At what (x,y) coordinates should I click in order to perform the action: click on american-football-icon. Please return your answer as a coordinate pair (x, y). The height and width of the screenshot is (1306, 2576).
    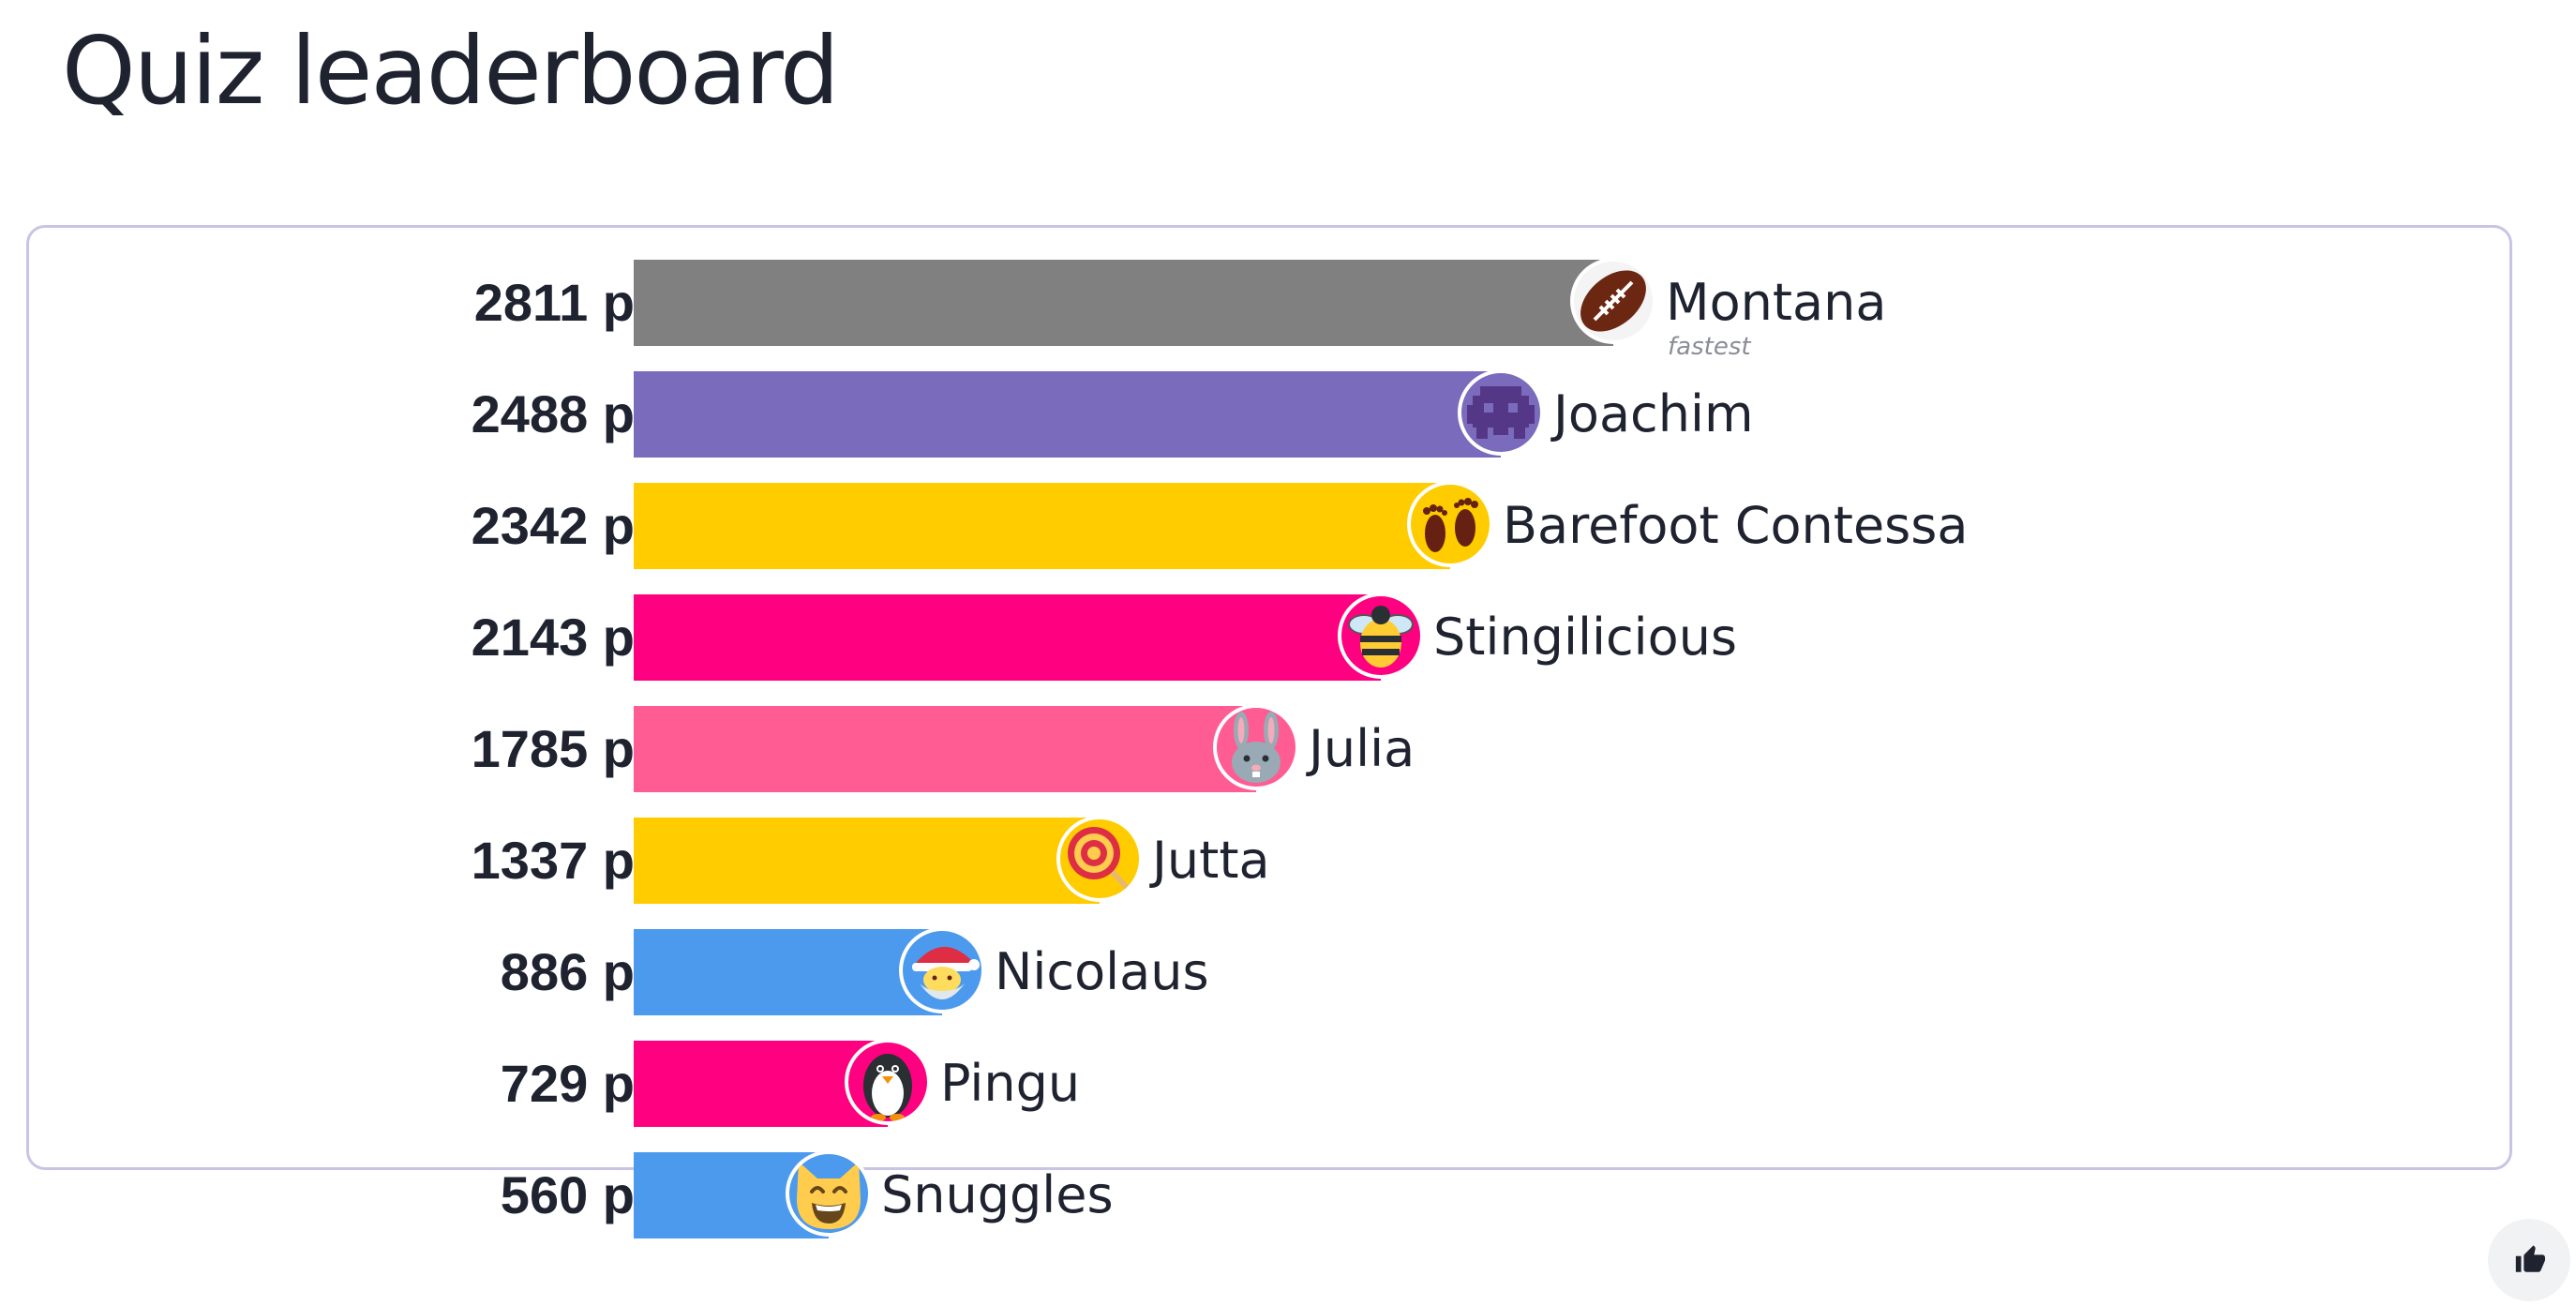
    Looking at the image, I should click on (1614, 301).